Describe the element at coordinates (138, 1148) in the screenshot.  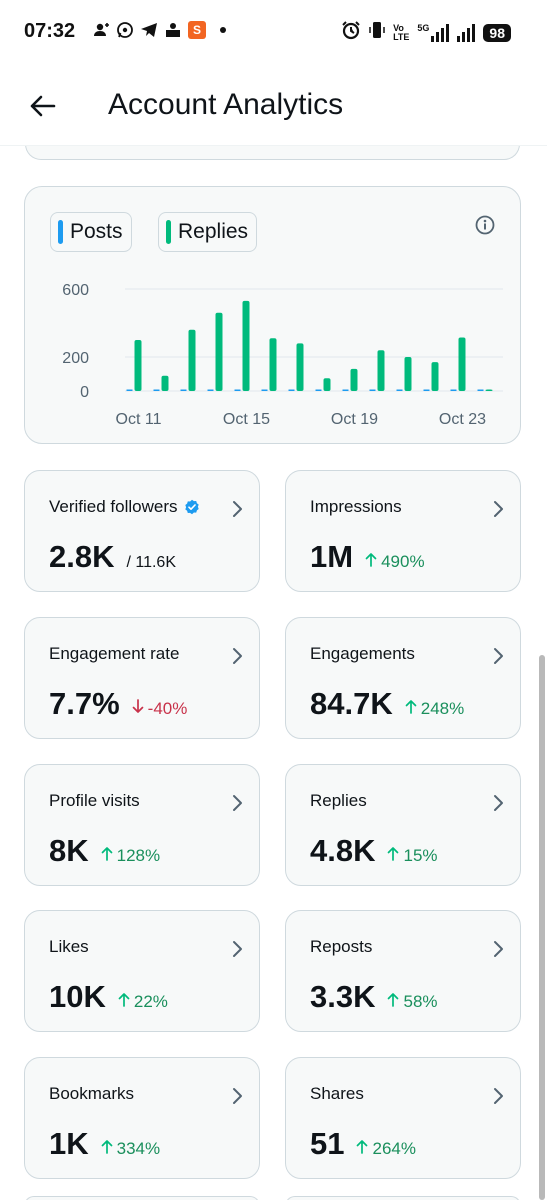
I see `stat-sub-text: 334%` at that location.